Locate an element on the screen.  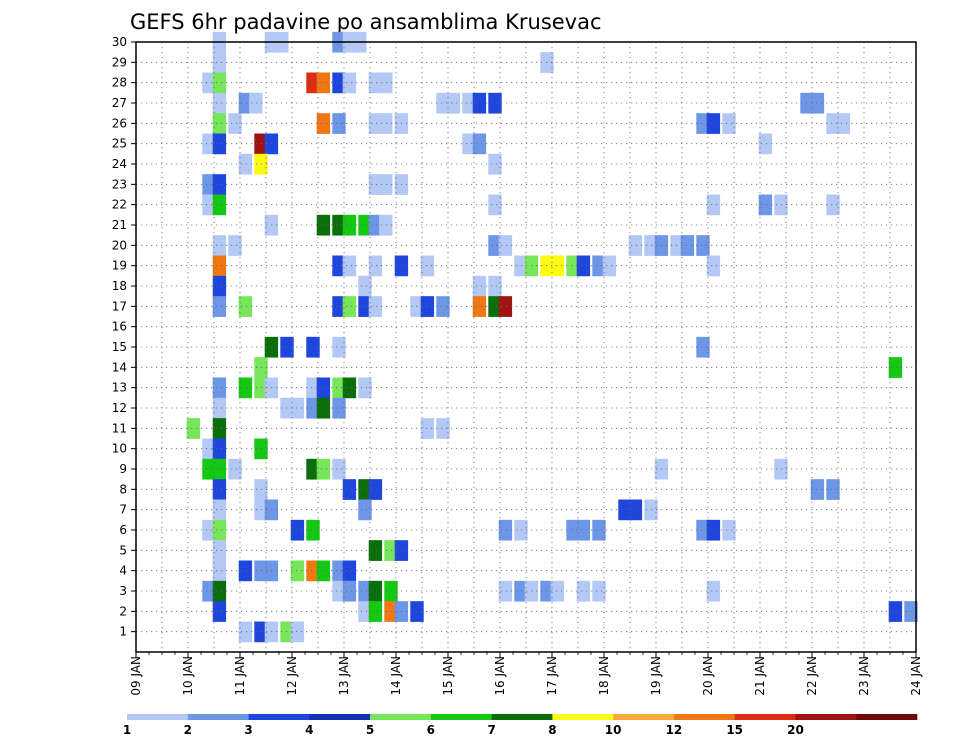
y-tick-label: 12 is located at coordinates (119, 408).